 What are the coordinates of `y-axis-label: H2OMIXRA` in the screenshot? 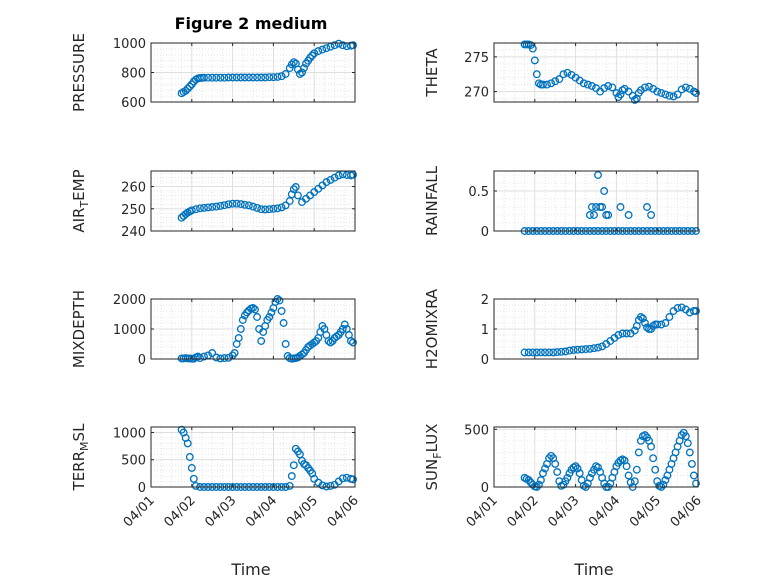 It's located at (432, 328).